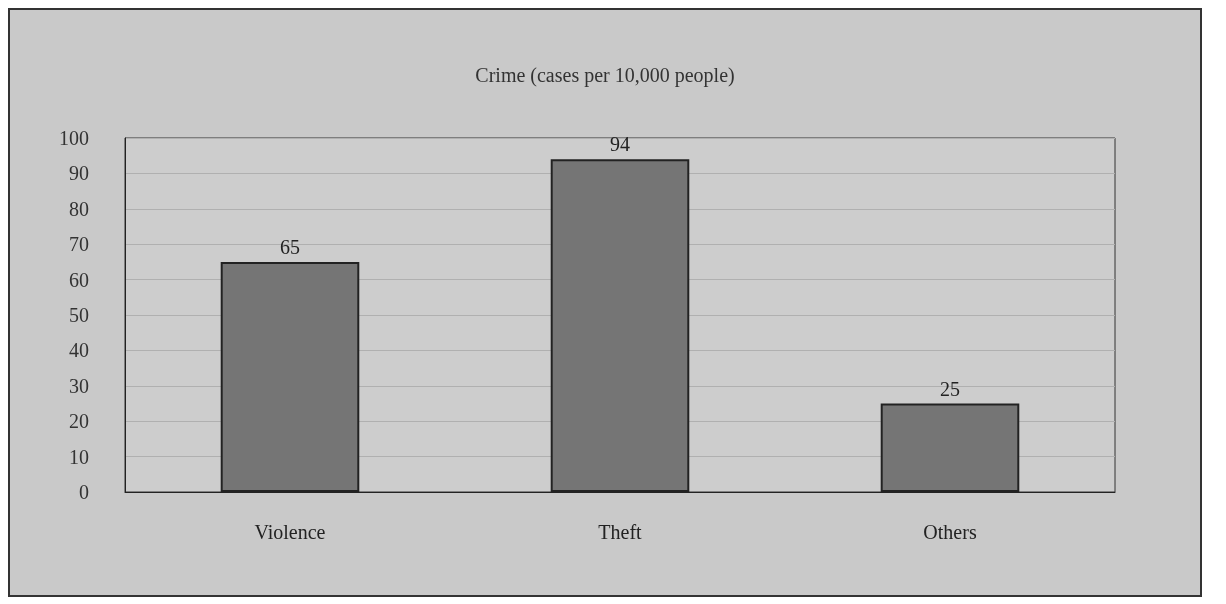 The width and height of the screenshot is (1226, 604). Describe the element at coordinates (290, 246) in the screenshot. I see `data-label: 65` at that location.